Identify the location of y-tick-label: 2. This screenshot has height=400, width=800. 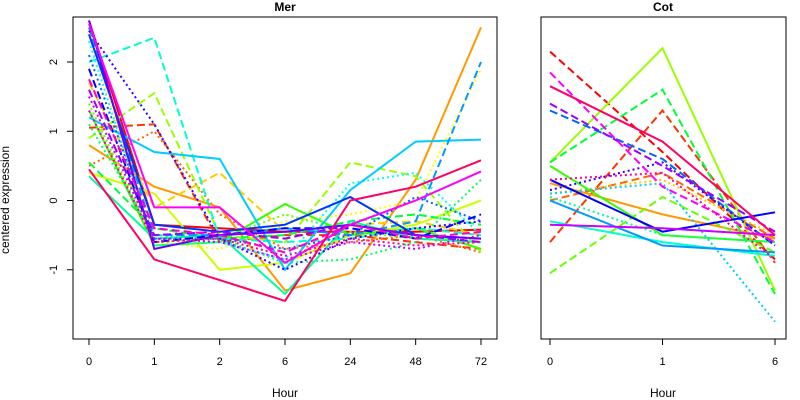
(54, 62).